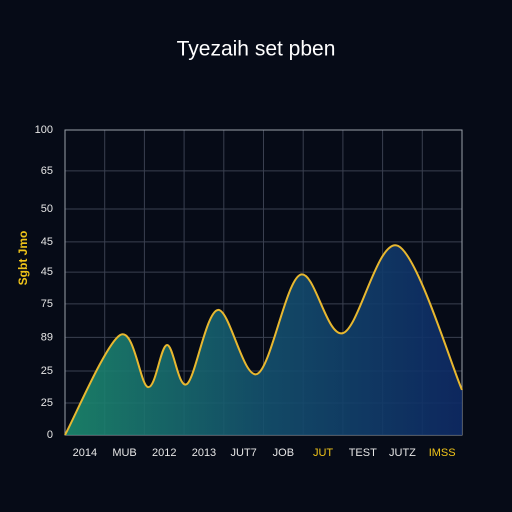 Image resolution: width=512 pixels, height=512 pixels. I want to click on y-tick-label: 75, so click(47, 304).